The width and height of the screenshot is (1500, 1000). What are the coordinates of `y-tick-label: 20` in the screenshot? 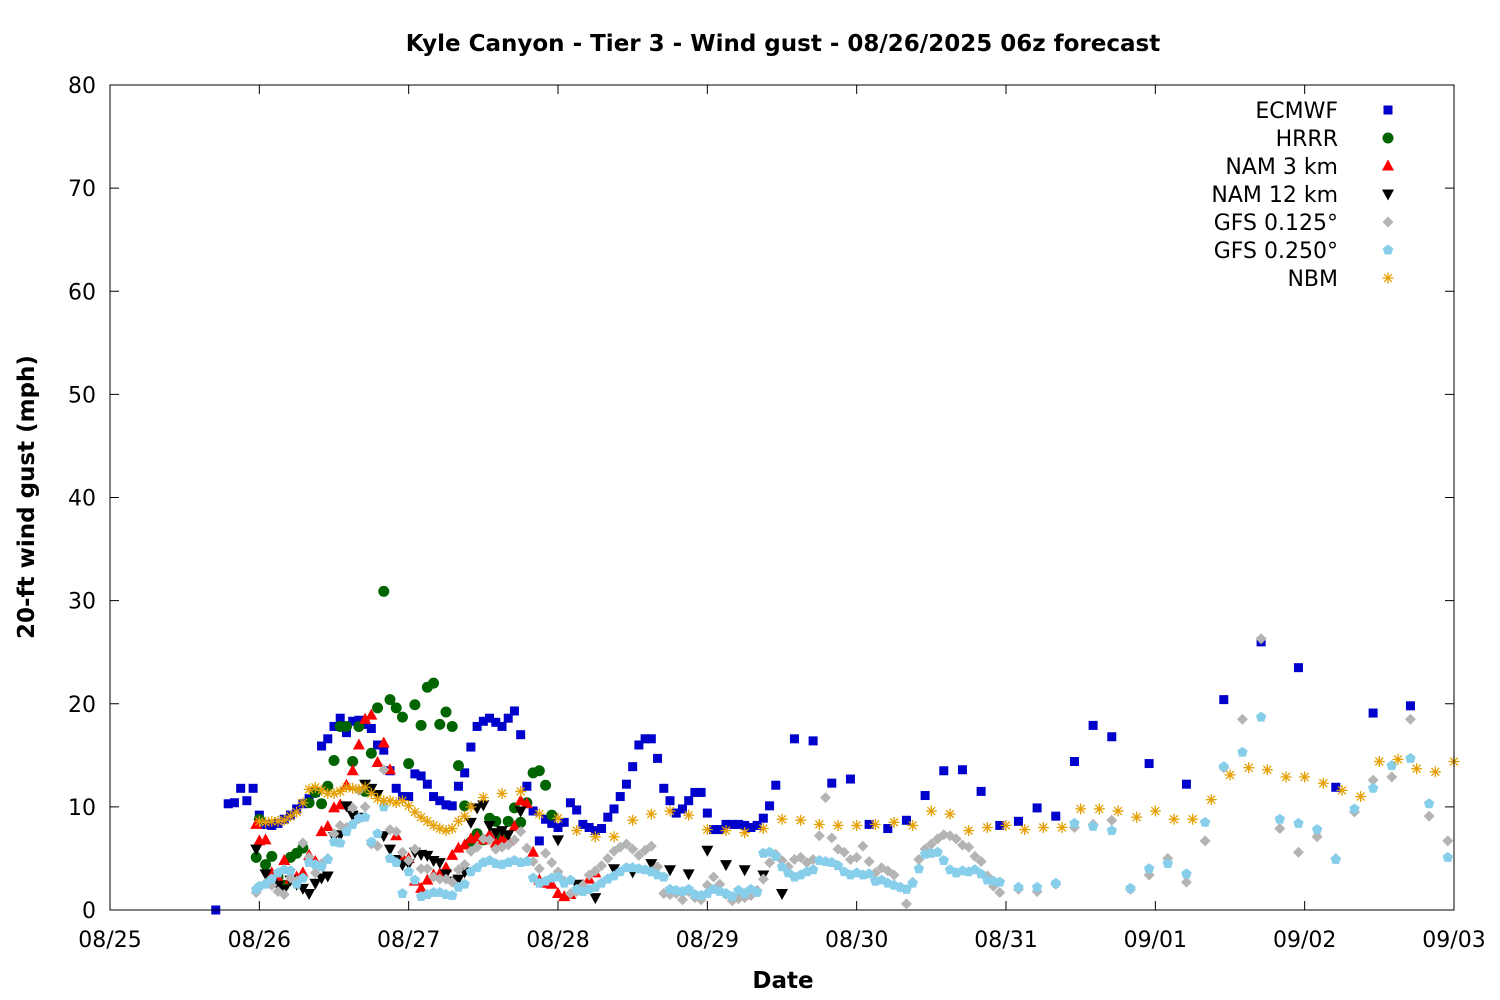 It's located at (82, 705).